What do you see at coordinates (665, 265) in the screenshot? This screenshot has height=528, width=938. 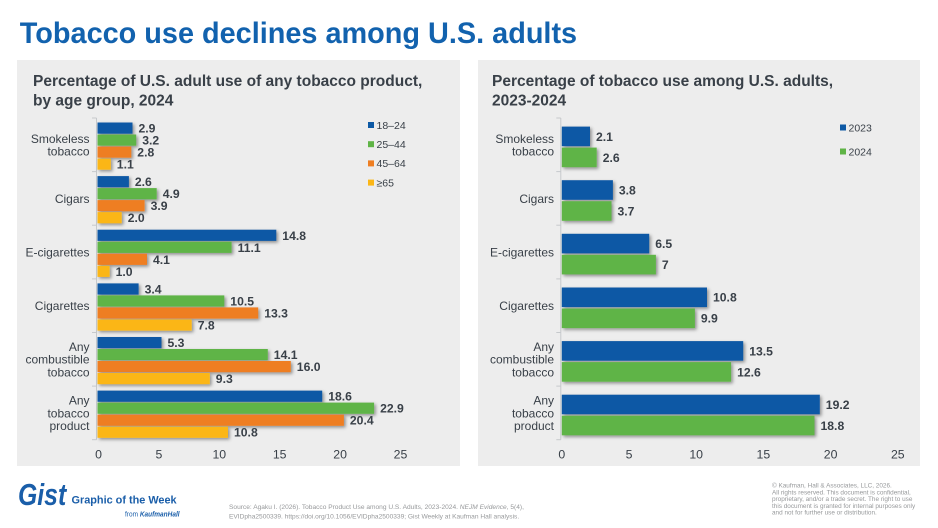 I see `svg-text: 7` at bounding box center [665, 265].